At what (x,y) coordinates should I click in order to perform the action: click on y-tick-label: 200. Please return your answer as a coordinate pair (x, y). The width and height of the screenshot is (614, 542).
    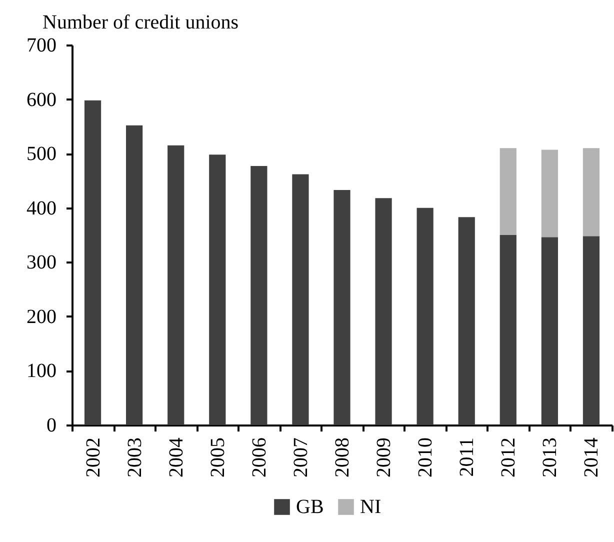
    Looking at the image, I should click on (41, 317).